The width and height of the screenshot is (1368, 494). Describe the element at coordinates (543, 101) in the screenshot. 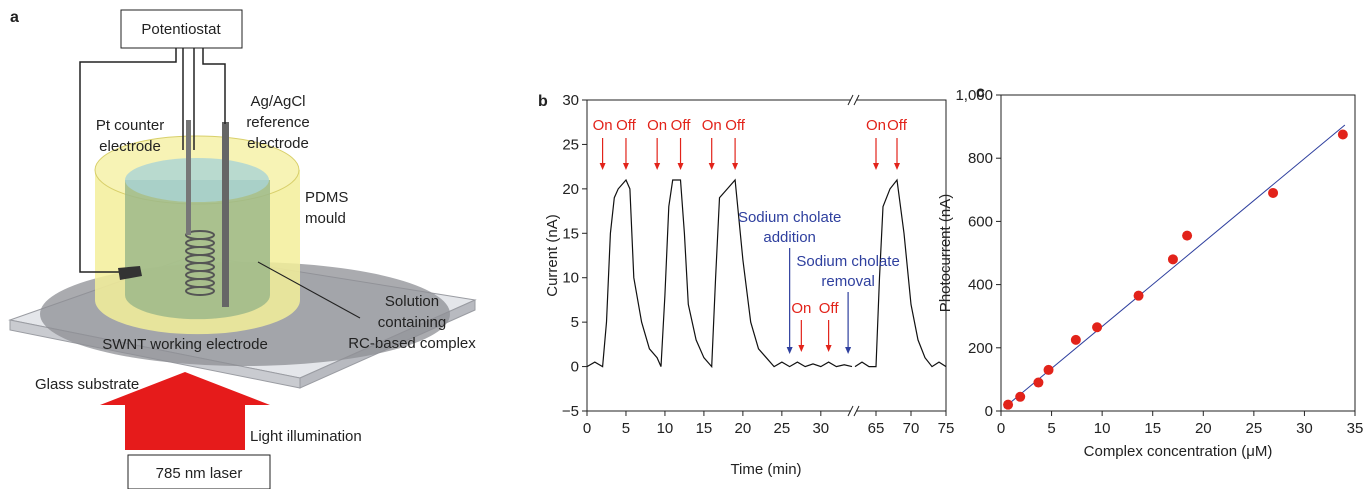

I see `panel-label: b` at that location.